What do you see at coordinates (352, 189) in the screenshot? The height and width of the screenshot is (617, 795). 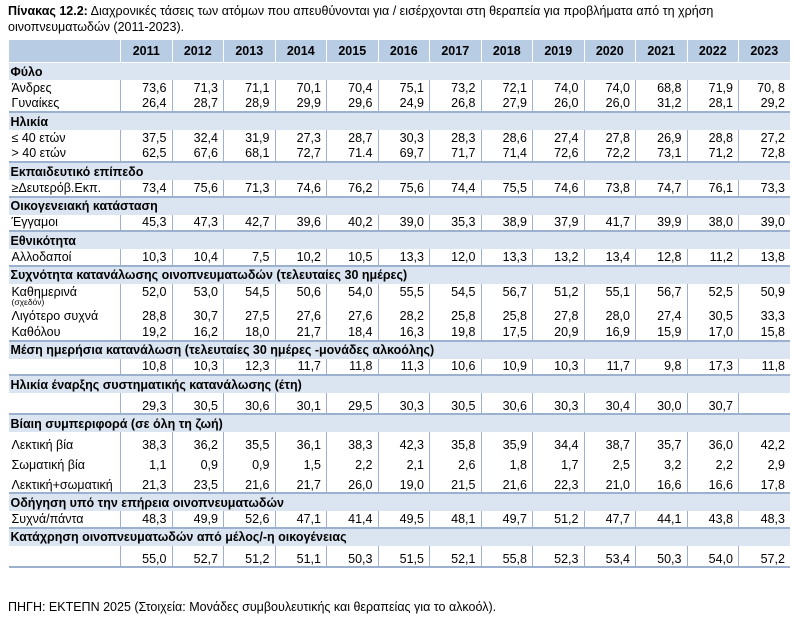 I see `value-cell: 76,2` at bounding box center [352, 189].